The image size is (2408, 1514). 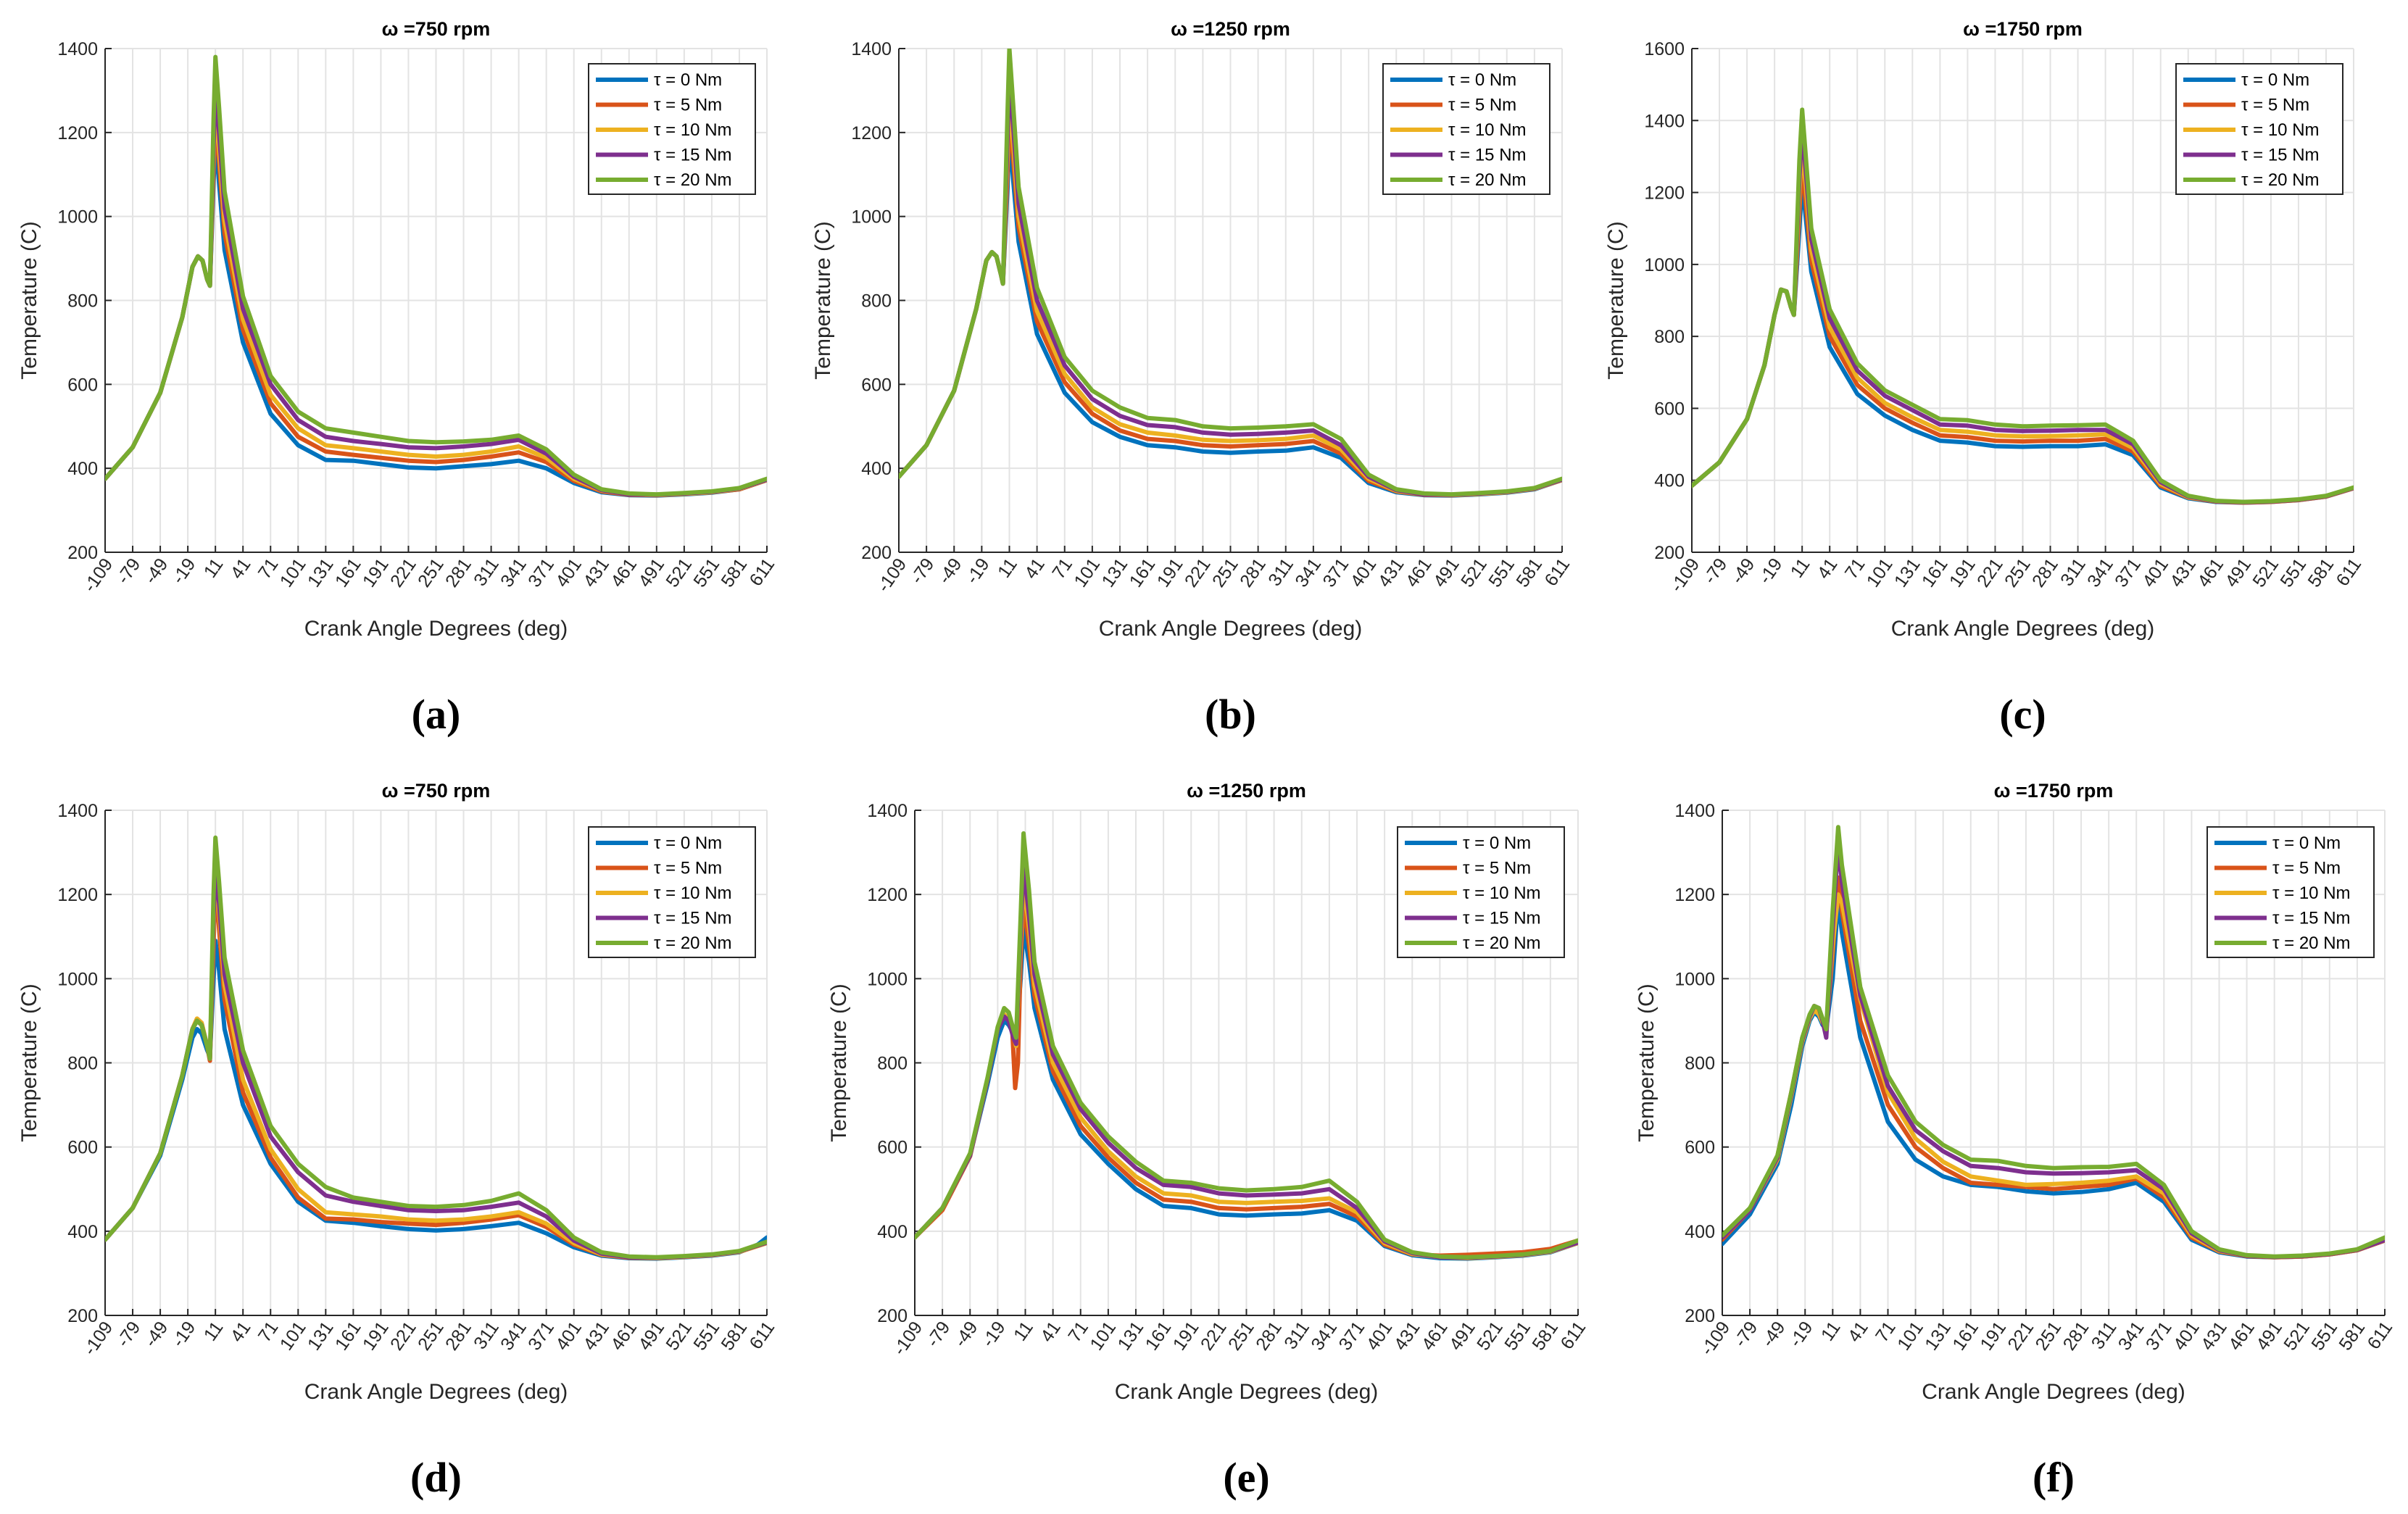 I want to click on legend-box, so click(x=1481, y=892).